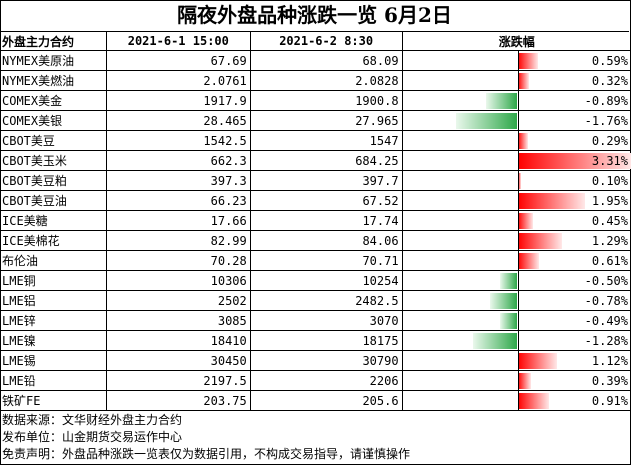 Image resolution: width=631 pixels, height=465 pixels. I want to click on price-before: 82.99, so click(178, 240).